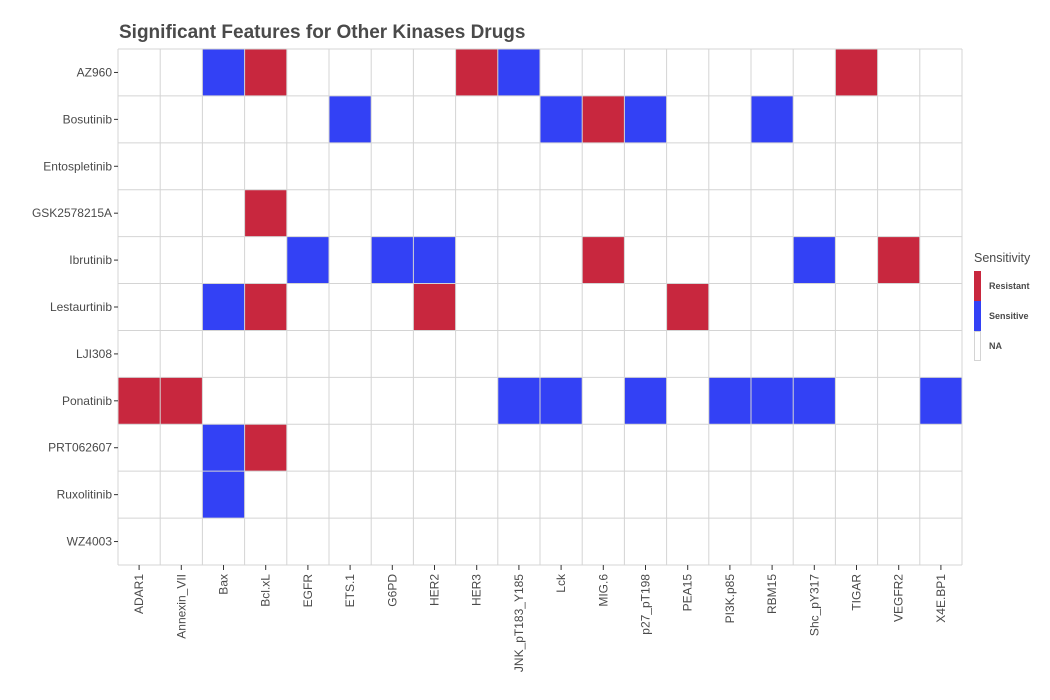 The height and width of the screenshot is (700, 1050). I want to click on heatmap-cell-prt062607-bax, so click(223, 448).